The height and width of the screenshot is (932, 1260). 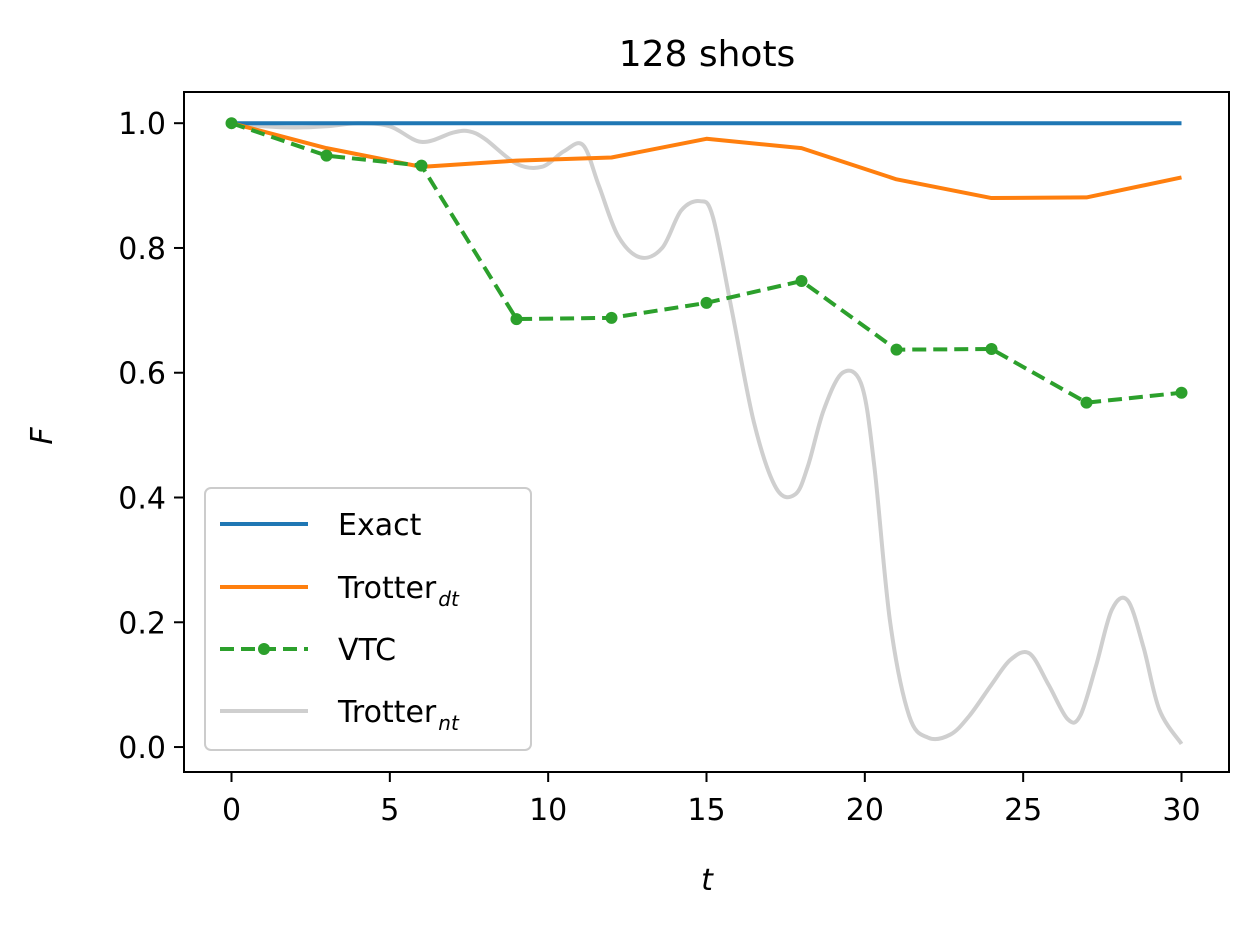 What do you see at coordinates (308, 650) in the screenshot?
I see `legend-item-vtc: VTC` at bounding box center [308, 650].